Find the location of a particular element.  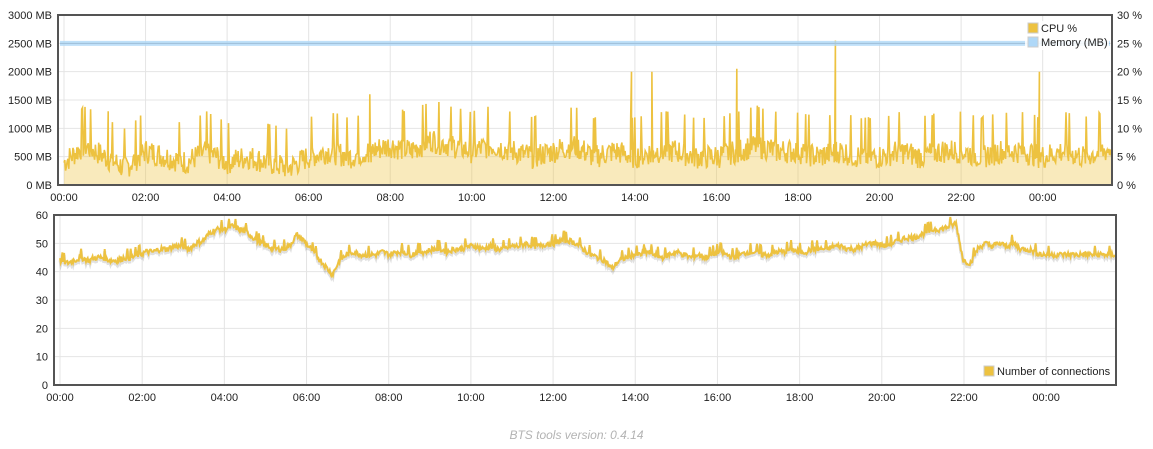

connections-y-tick-label: 0 is located at coordinates (45, 386).